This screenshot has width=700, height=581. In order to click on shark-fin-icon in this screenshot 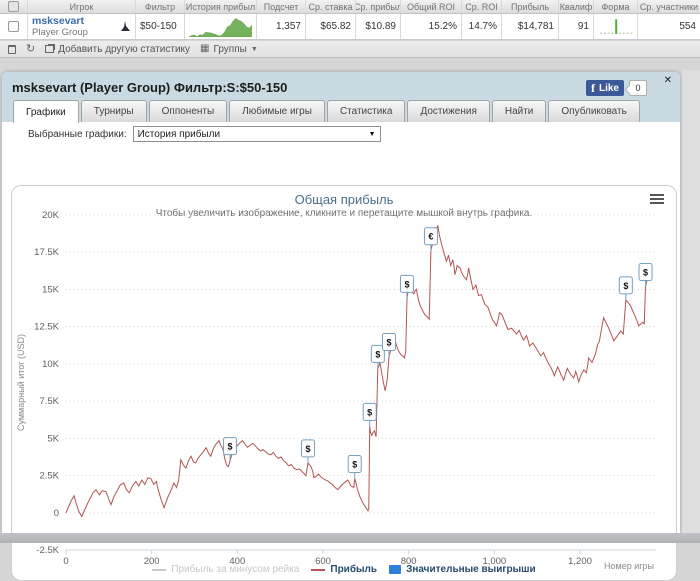, I will do `click(125, 26)`.